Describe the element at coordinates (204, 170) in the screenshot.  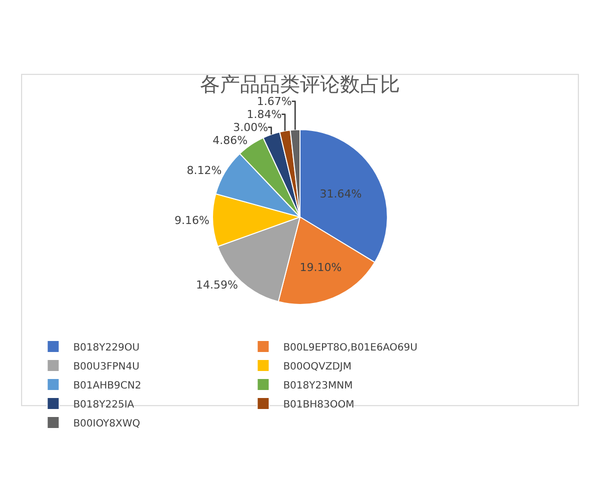
I see `data-label: 8.12%` at that location.